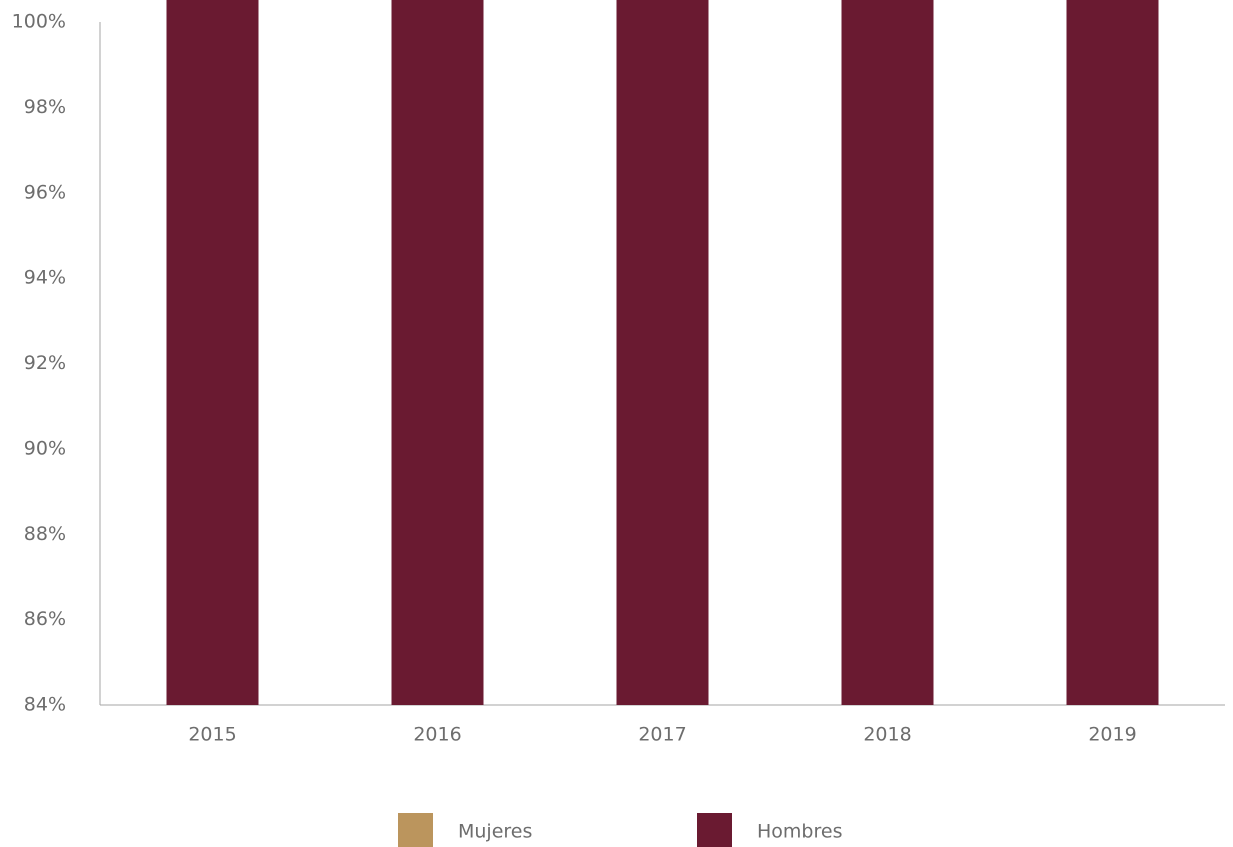 The width and height of the screenshot is (1233, 847). Describe the element at coordinates (45, 534) in the screenshot. I see `y-tick-label: 88%` at that location.